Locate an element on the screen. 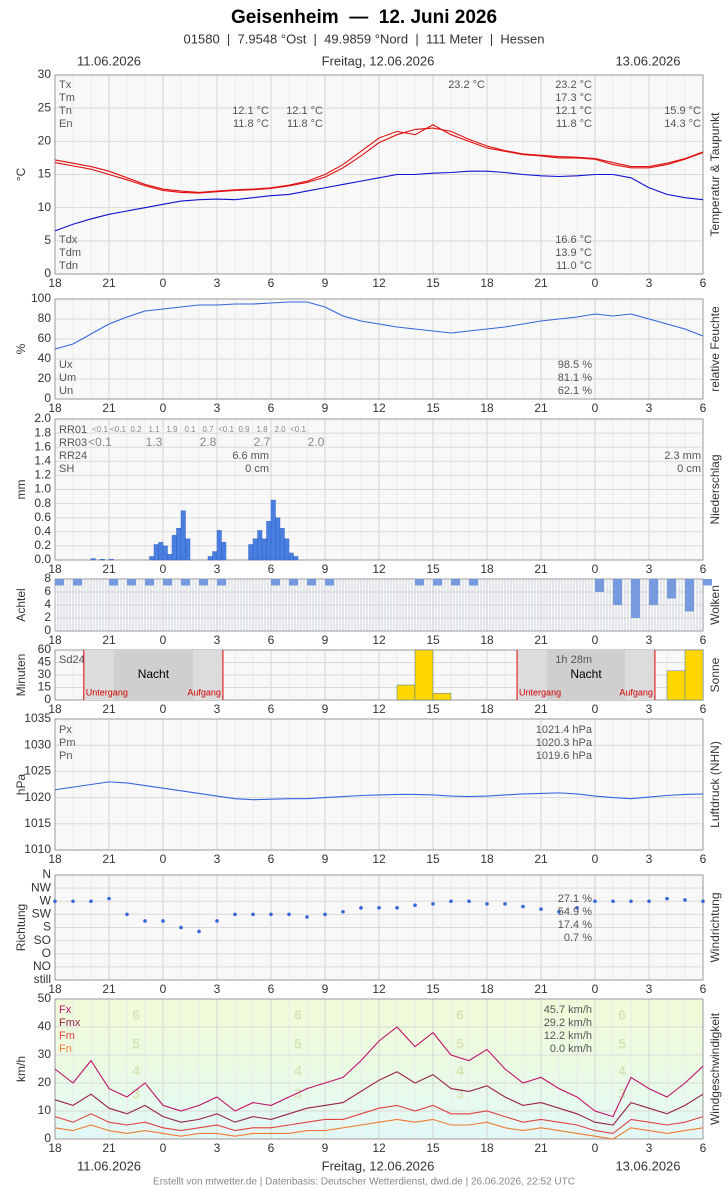  y-tick-label: N is located at coordinates (46, 874).